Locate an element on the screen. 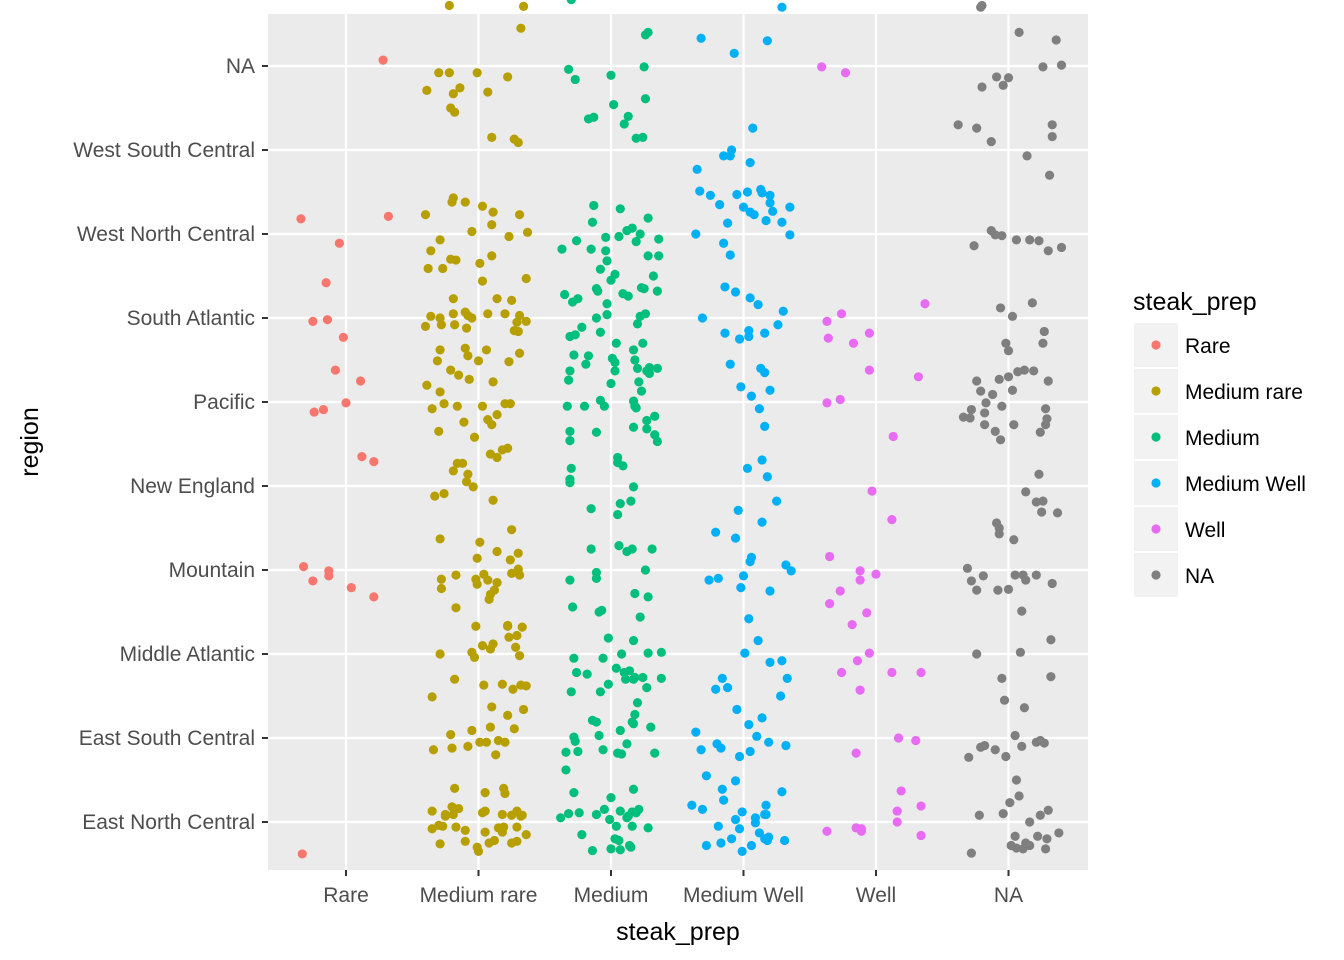 The height and width of the screenshot is (960, 1344). legend-label: Medium rare is located at coordinates (1244, 392).